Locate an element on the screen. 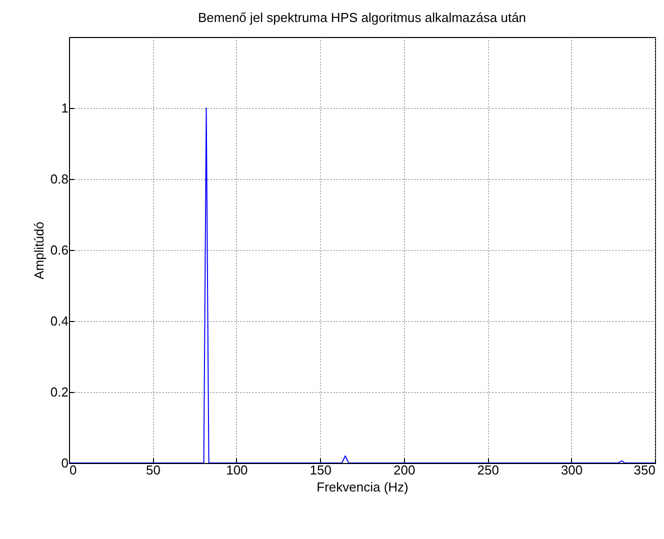 This screenshot has height=539, width=664. x-tick-label: 200 is located at coordinates (405, 470).